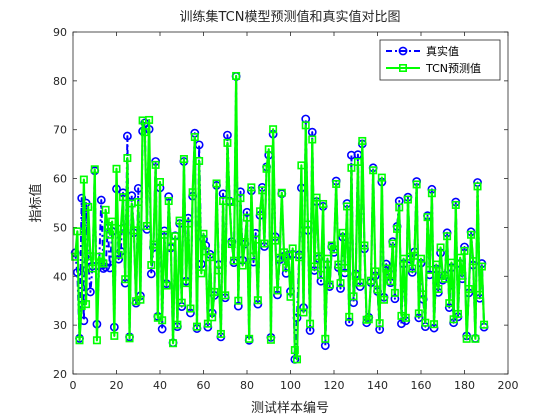 The width and height of the screenshot is (560, 420). What do you see at coordinates (440, 60) in the screenshot?
I see `legend-box` at bounding box center [440, 60].